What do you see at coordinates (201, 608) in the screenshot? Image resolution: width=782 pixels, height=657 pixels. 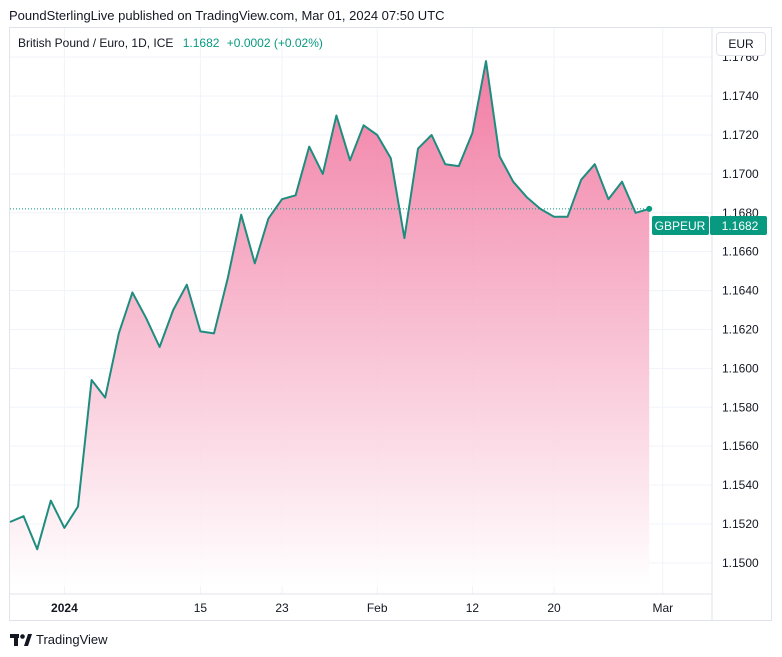 I see `x-tick-label: 15` at bounding box center [201, 608].